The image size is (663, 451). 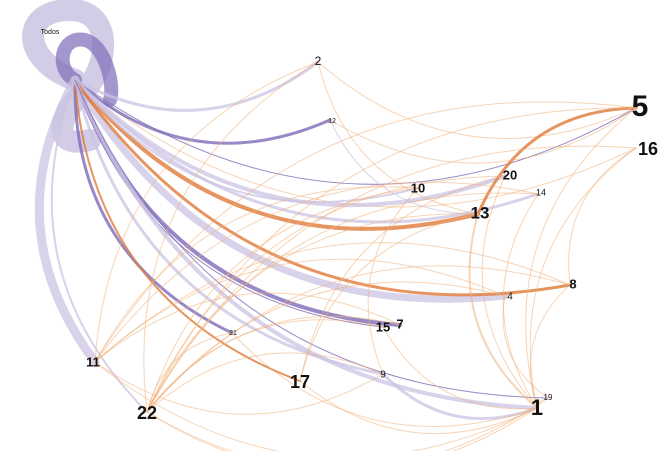 What do you see at coordinates (541, 192) in the screenshot?
I see `node-label-14: 14` at bounding box center [541, 192].